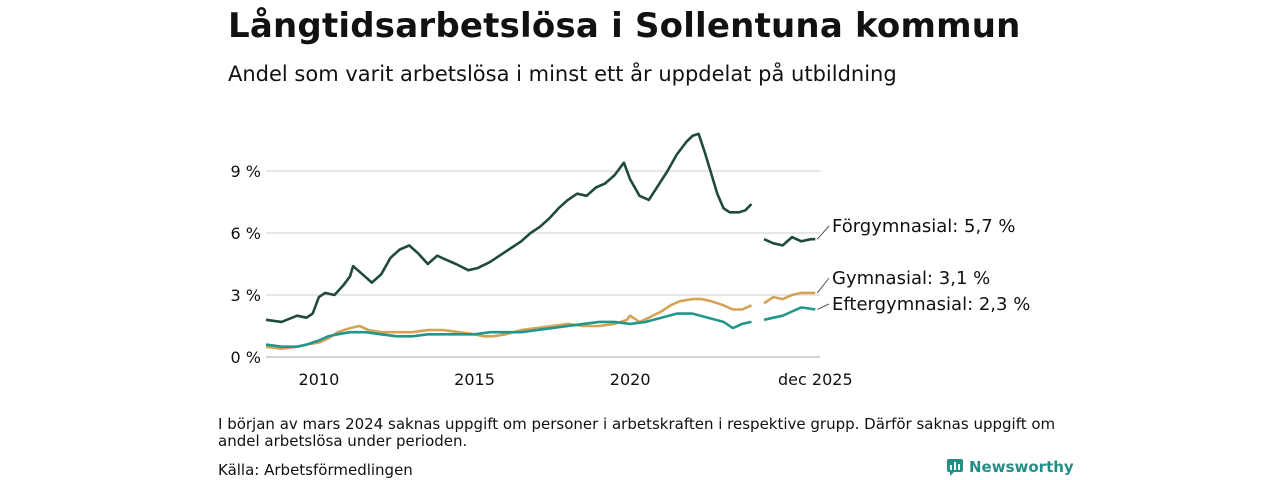 This screenshot has width=1280, height=480. Describe the element at coordinates (246, 171) in the screenshot. I see `y-tick-label: 9 %` at that location.